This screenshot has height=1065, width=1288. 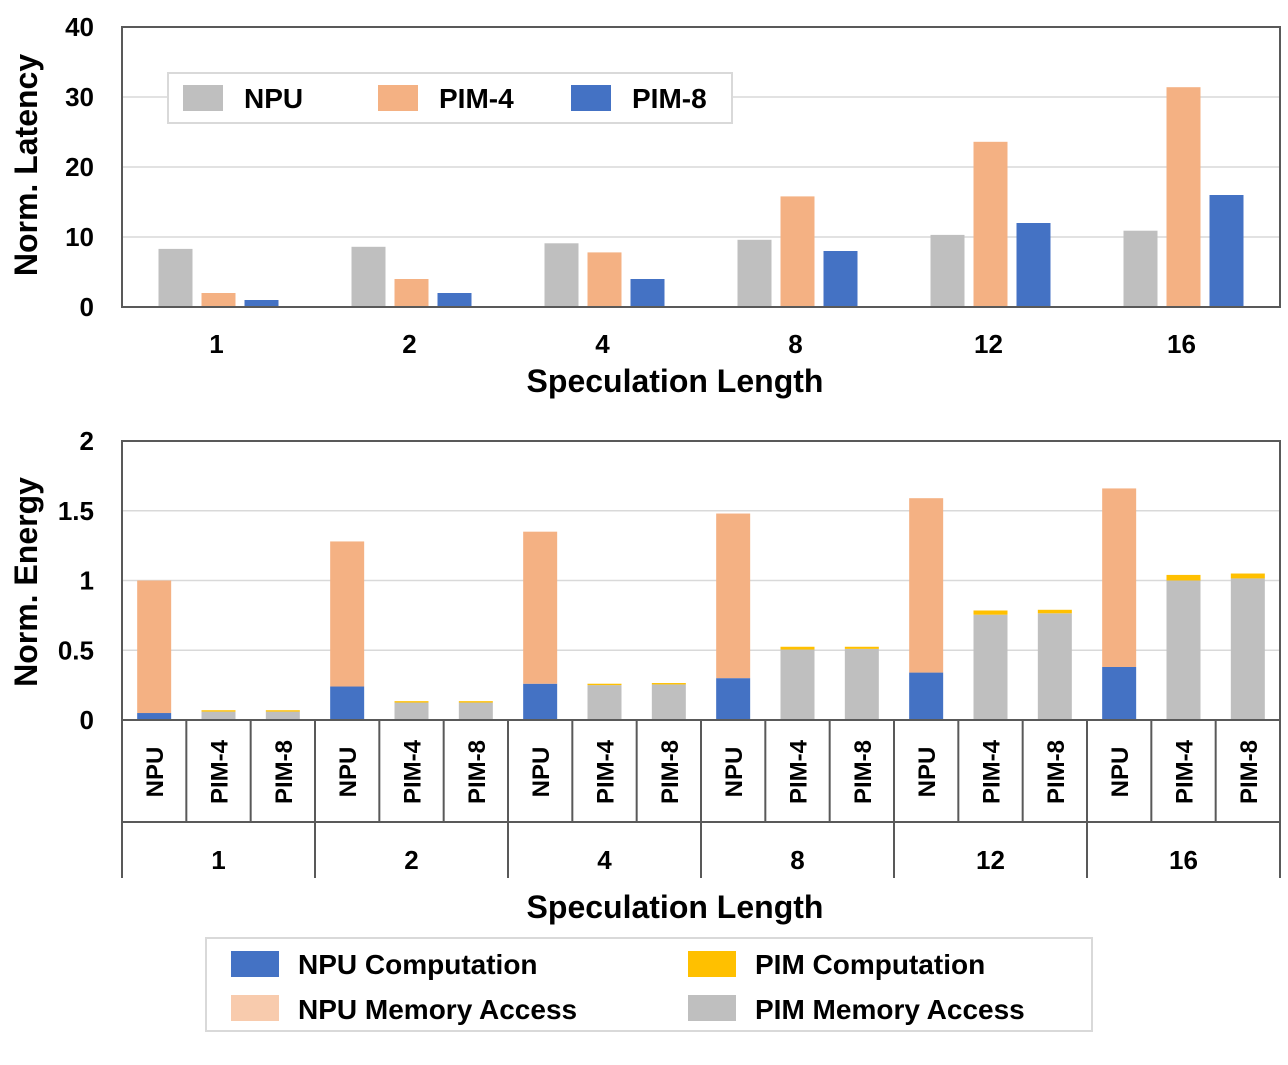 What do you see at coordinates (437, 1009) in the screenshot?
I see `legend-label-npu-memory-access: NPU Memory Access` at bounding box center [437, 1009].